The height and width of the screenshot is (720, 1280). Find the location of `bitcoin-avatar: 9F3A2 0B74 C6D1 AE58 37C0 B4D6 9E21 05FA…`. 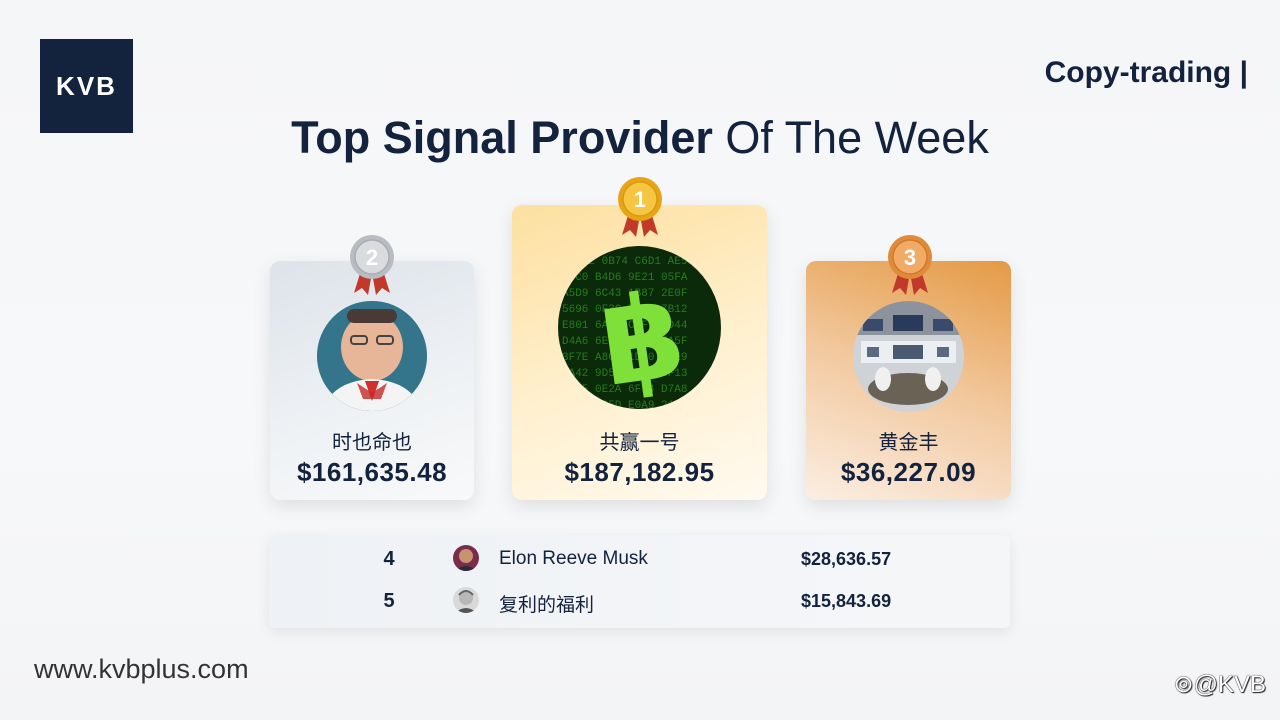

bitcoin-avatar: 9F3A2 0B74 C6D1 AE58 37C0 B4D6 9E21 05FA… is located at coordinates (639, 327).